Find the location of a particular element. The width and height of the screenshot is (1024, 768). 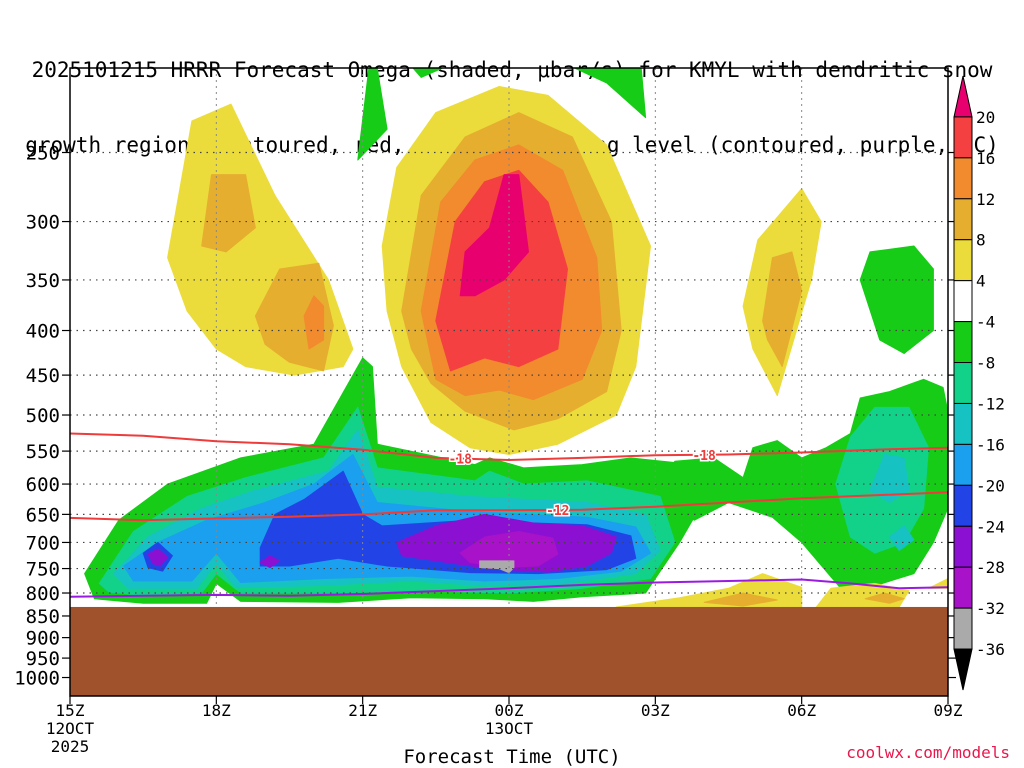

y-tick-label-750: 750 is located at coordinates (43, 570).